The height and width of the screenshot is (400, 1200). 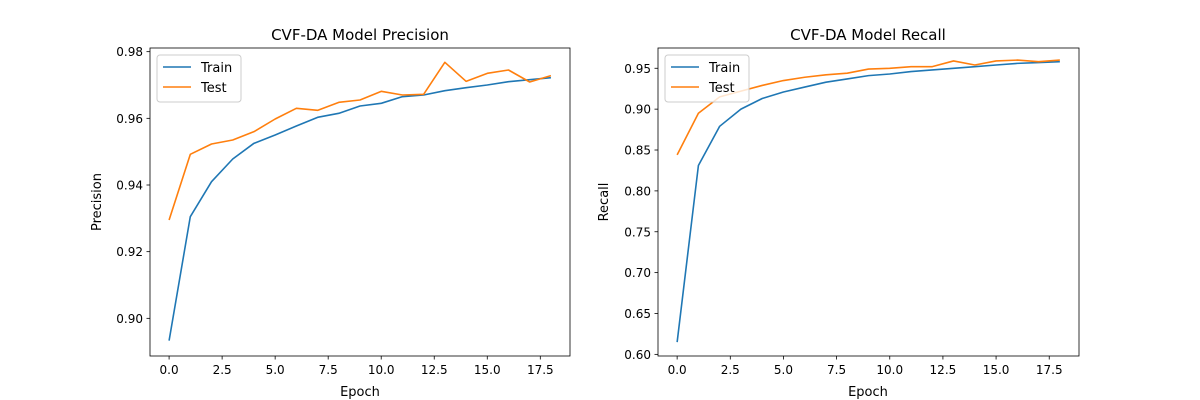 I want to click on recall-x-tick-label: 15.0, so click(x=996, y=370).